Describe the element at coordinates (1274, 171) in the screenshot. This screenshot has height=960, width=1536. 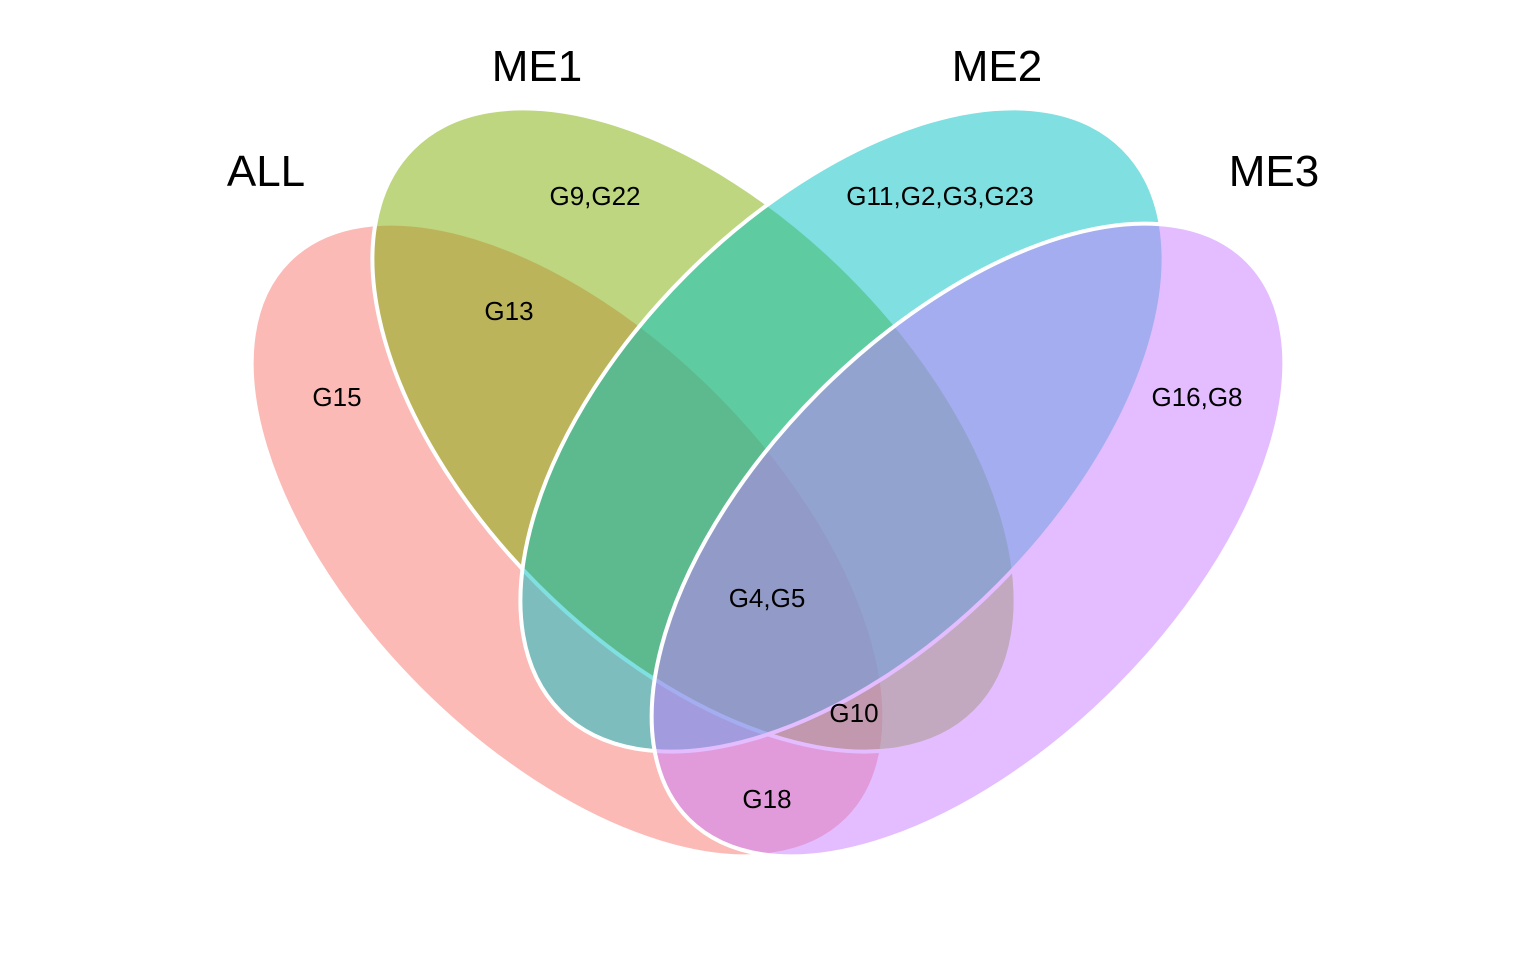
I see `set-label-me3: ME3` at that location.